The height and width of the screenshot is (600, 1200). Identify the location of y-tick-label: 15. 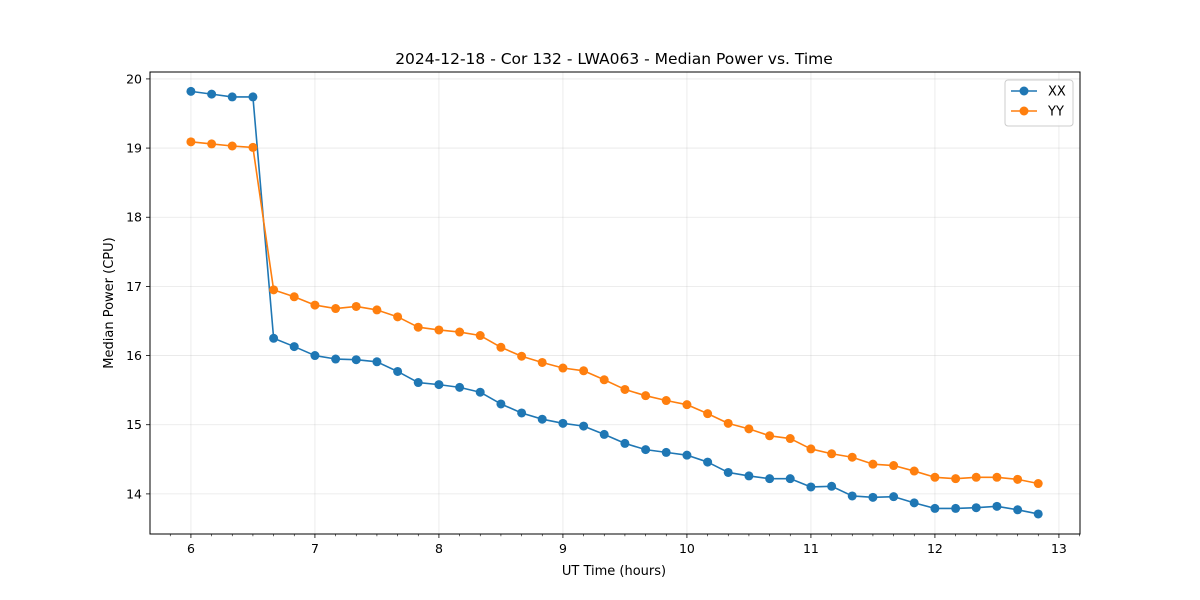
(134, 424).